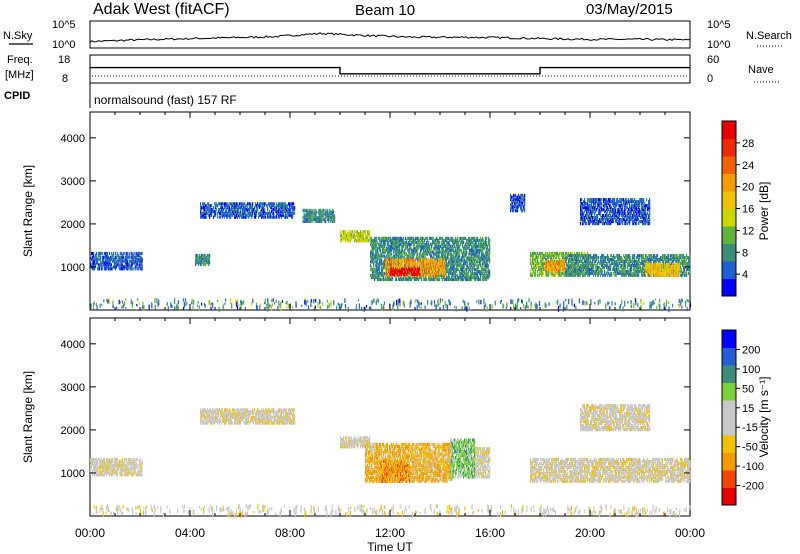 This screenshot has width=800, height=554. I want to click on time-tick-label: 16:00, so click(490, 533).